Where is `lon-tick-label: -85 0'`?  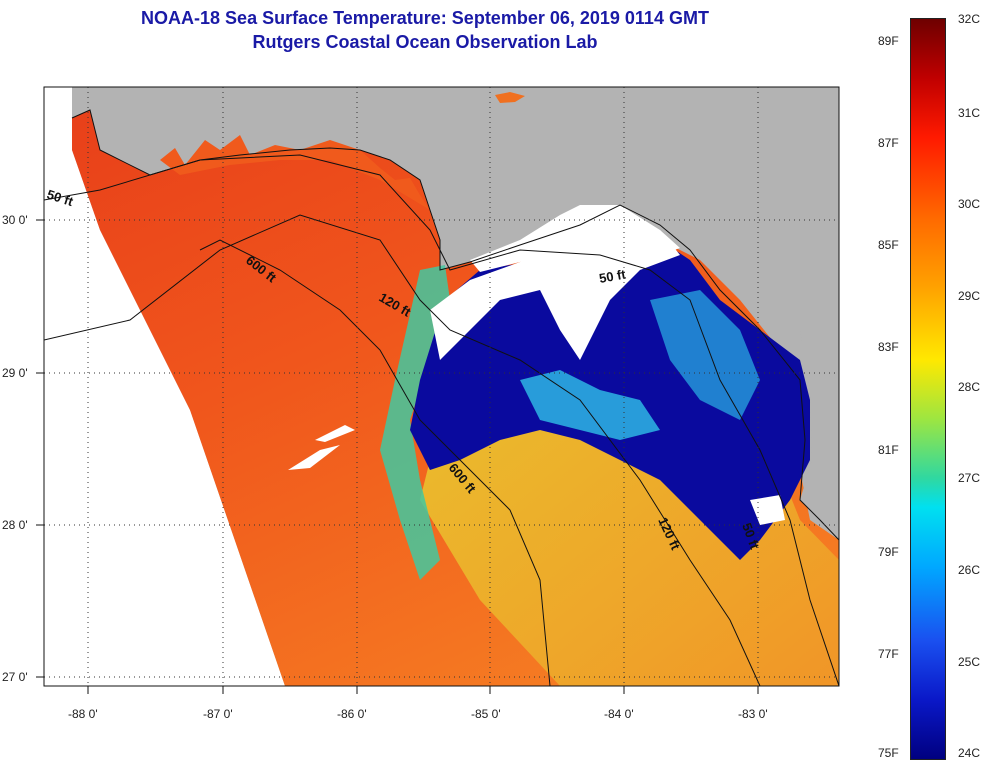 lon-tick-label: -85 0' is located at coordinates (486, 714).